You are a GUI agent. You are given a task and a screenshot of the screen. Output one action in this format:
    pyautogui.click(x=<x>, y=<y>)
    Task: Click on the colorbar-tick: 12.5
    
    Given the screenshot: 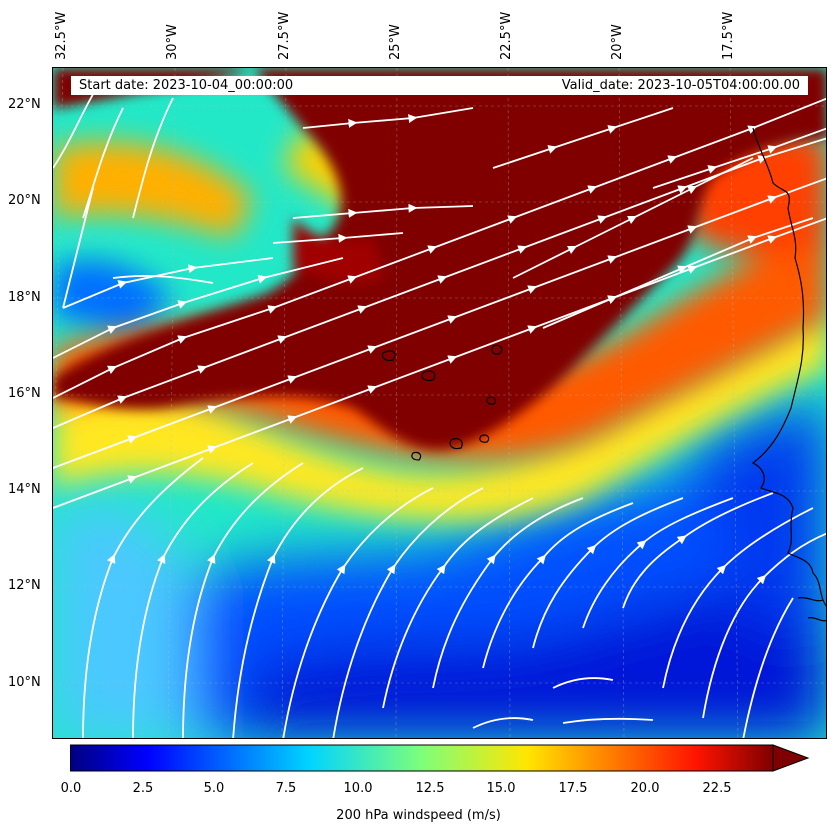 What is the action you would take?
    pyautogui.click(x=430, y=788)
    